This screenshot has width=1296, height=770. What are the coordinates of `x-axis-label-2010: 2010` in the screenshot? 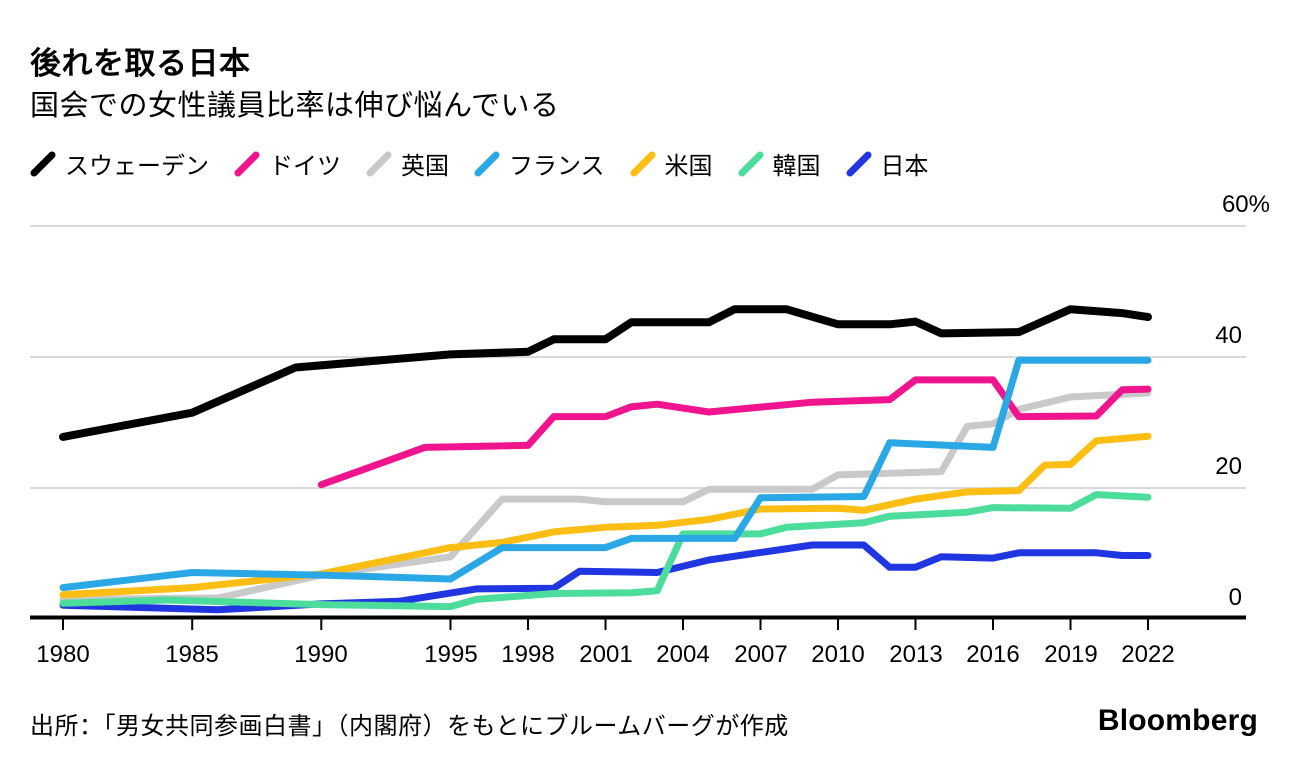 It's located at (838, 654).